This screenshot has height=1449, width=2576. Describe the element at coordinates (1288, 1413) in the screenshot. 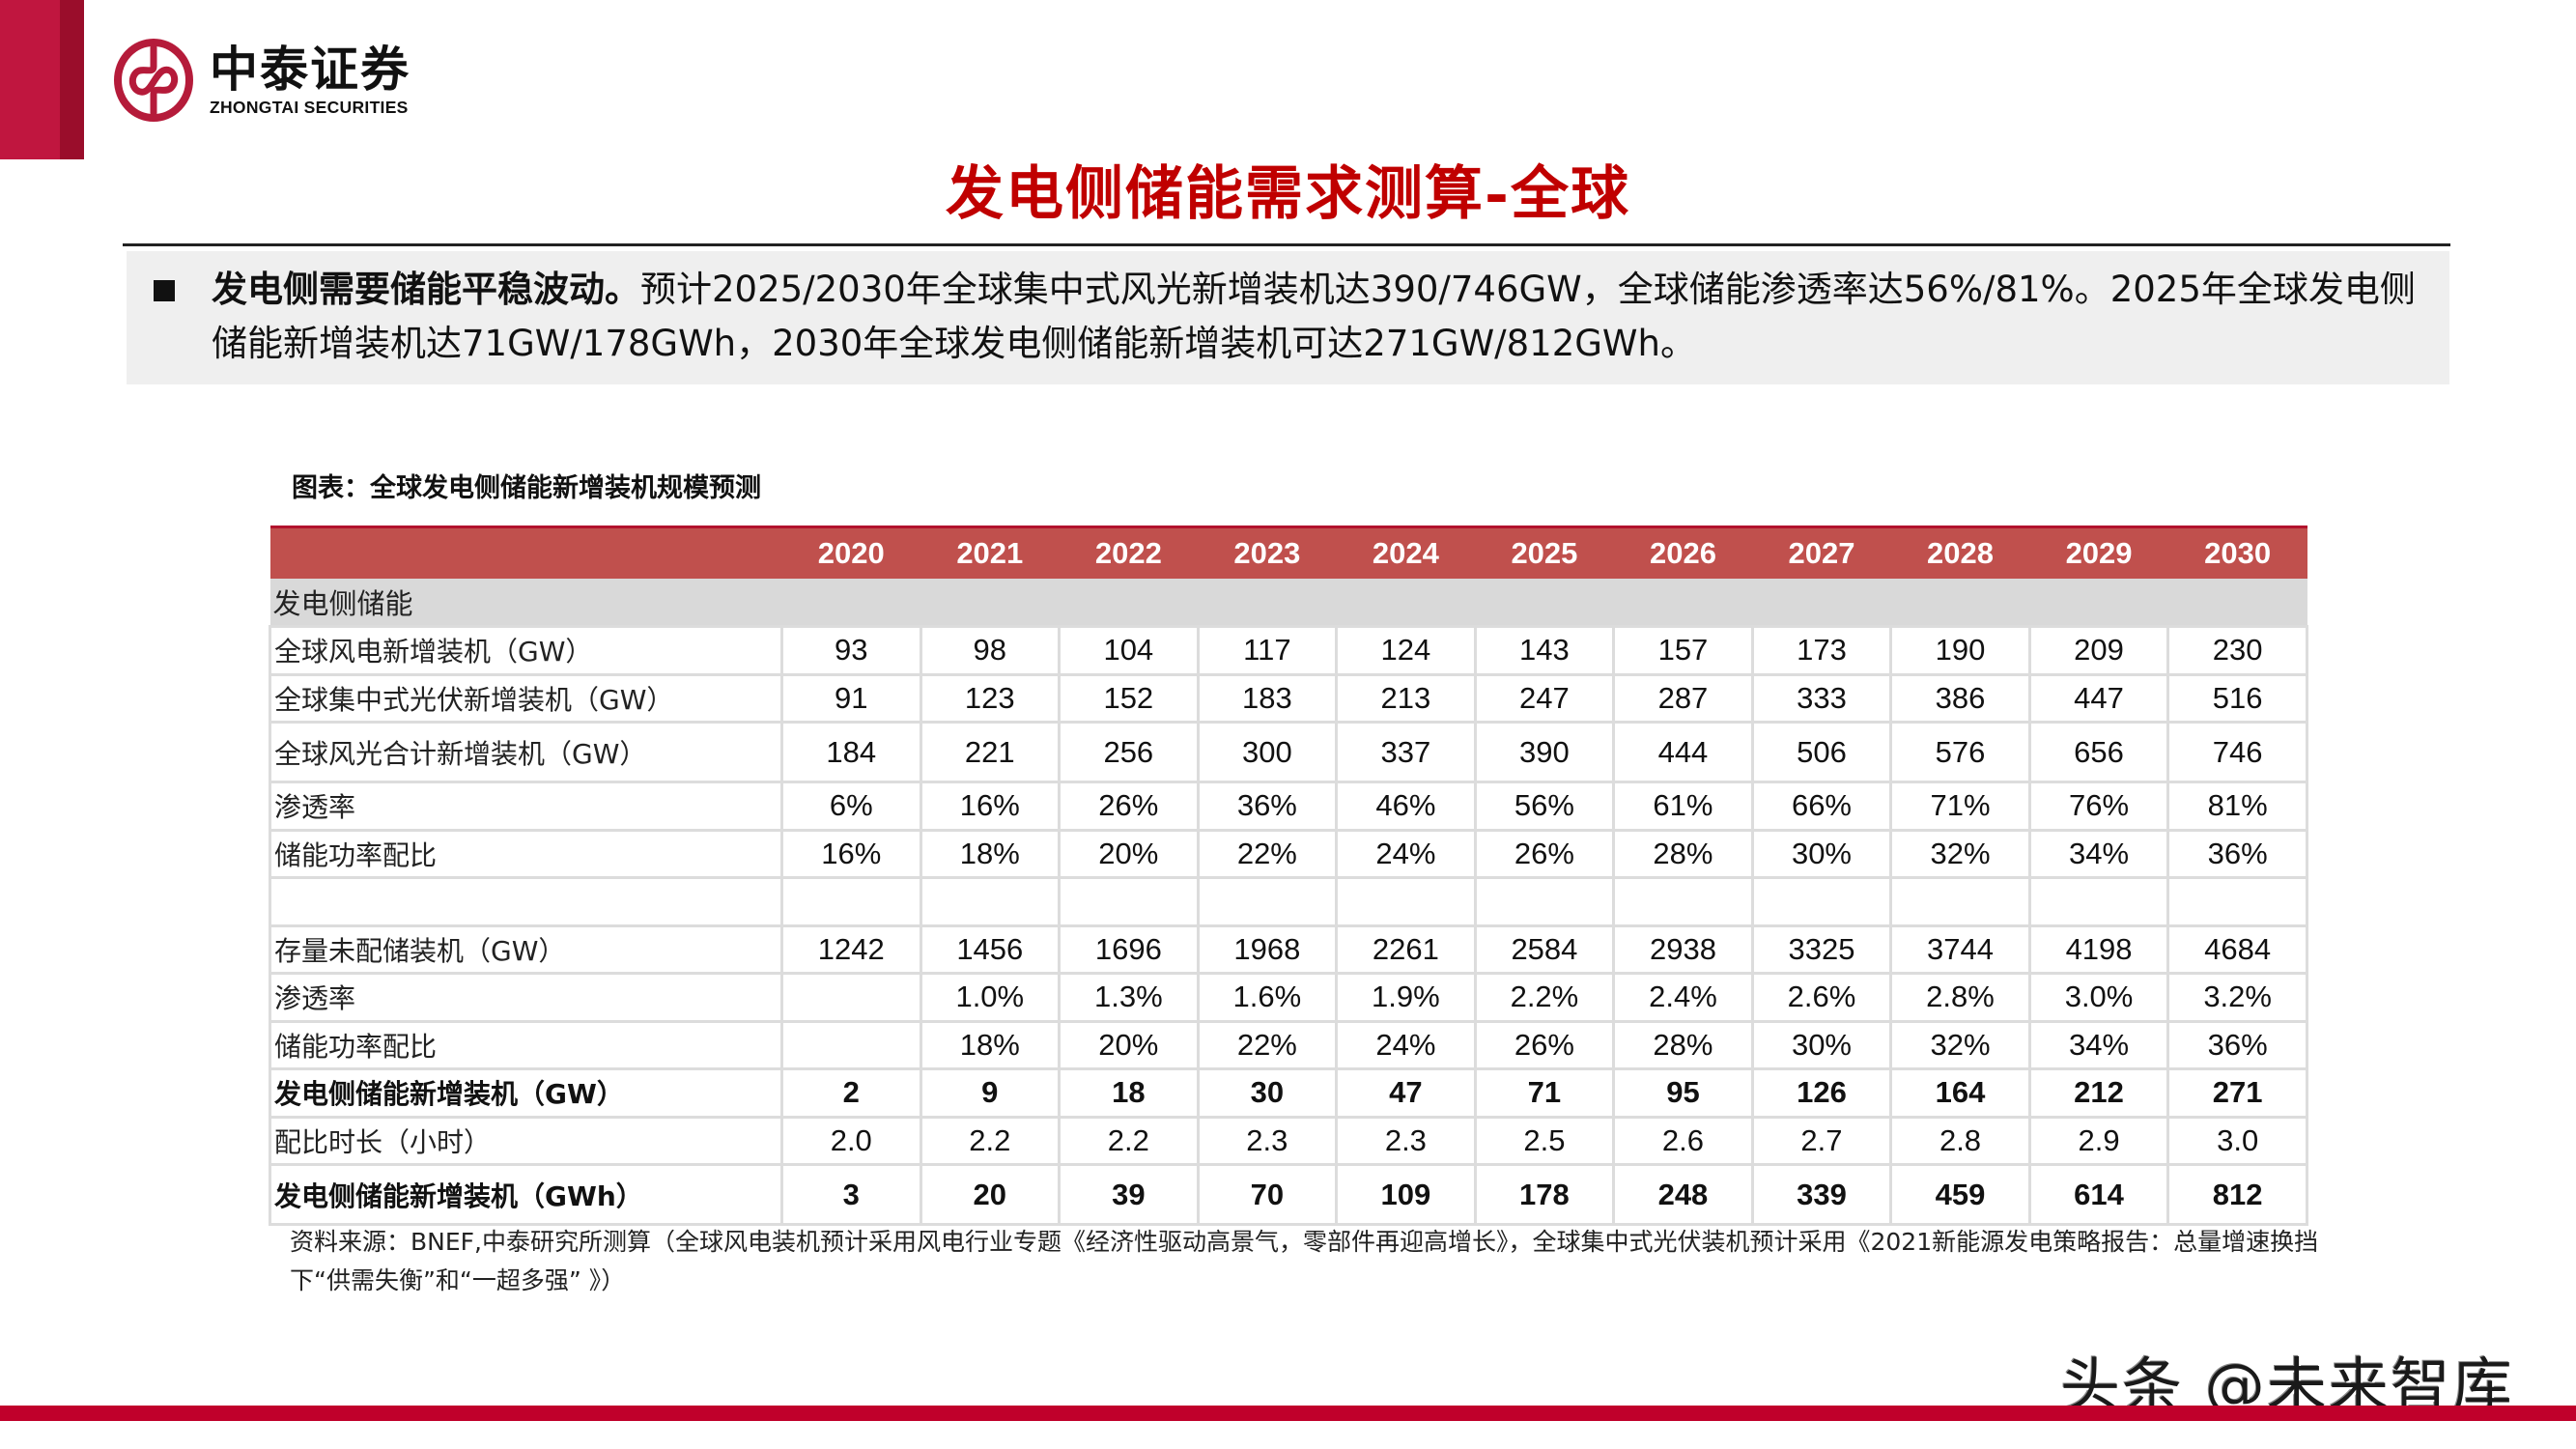

I see `footer-bar` at that location.